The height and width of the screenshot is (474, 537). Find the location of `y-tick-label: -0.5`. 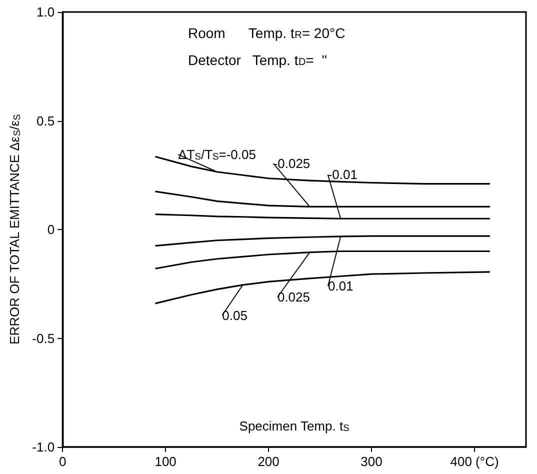

y-tick-label: -0.5 is located at coordinates (43, 338).